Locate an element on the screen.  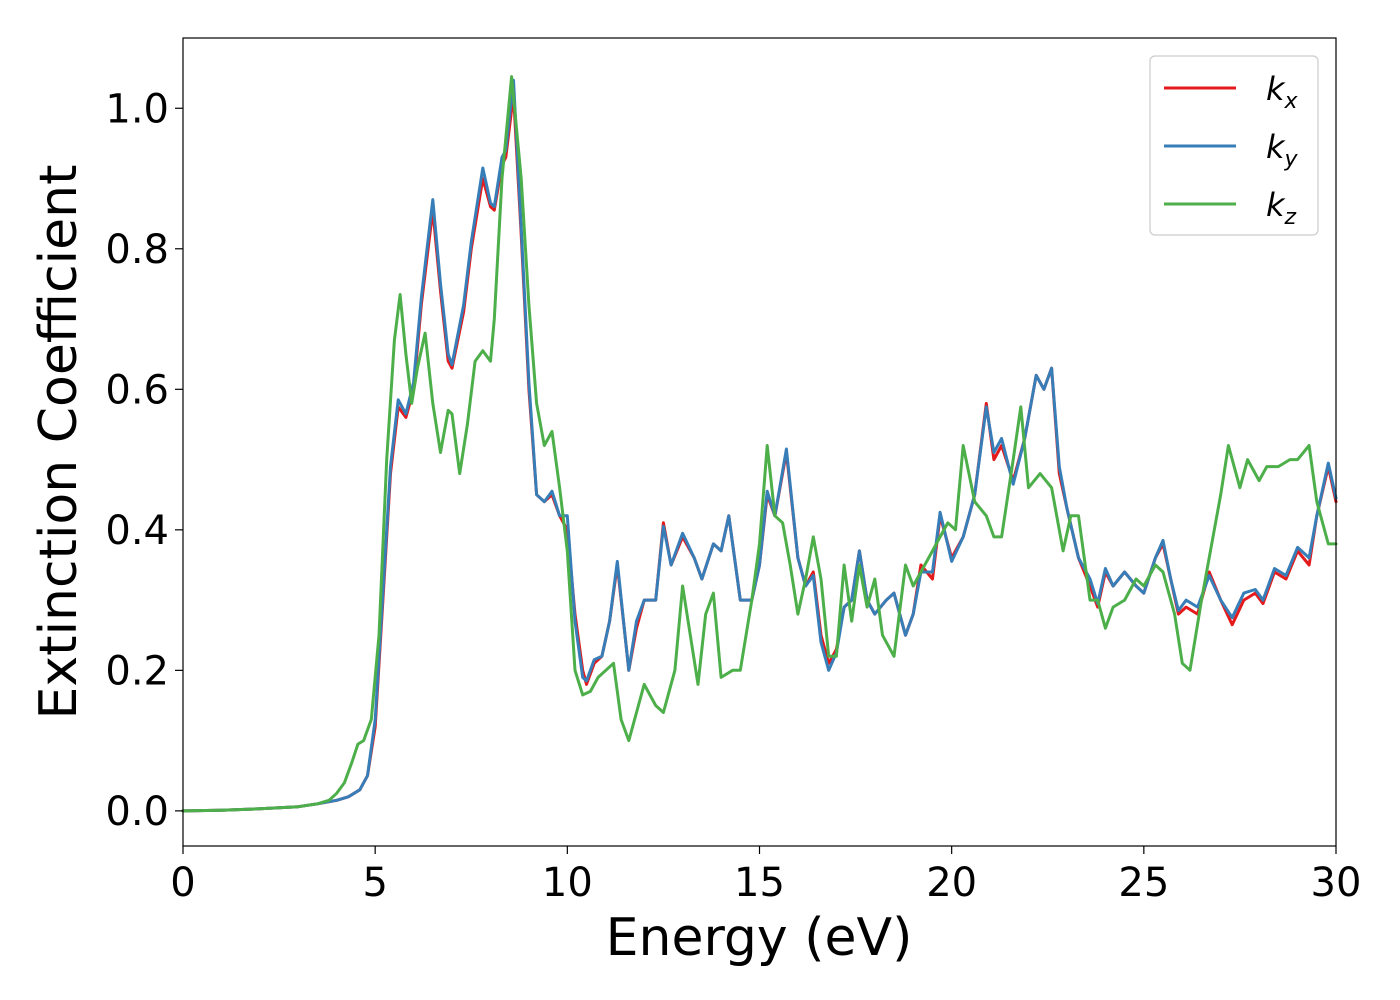
y-axis-title: Extinction Coefficient is located at coordinates (59, 442).